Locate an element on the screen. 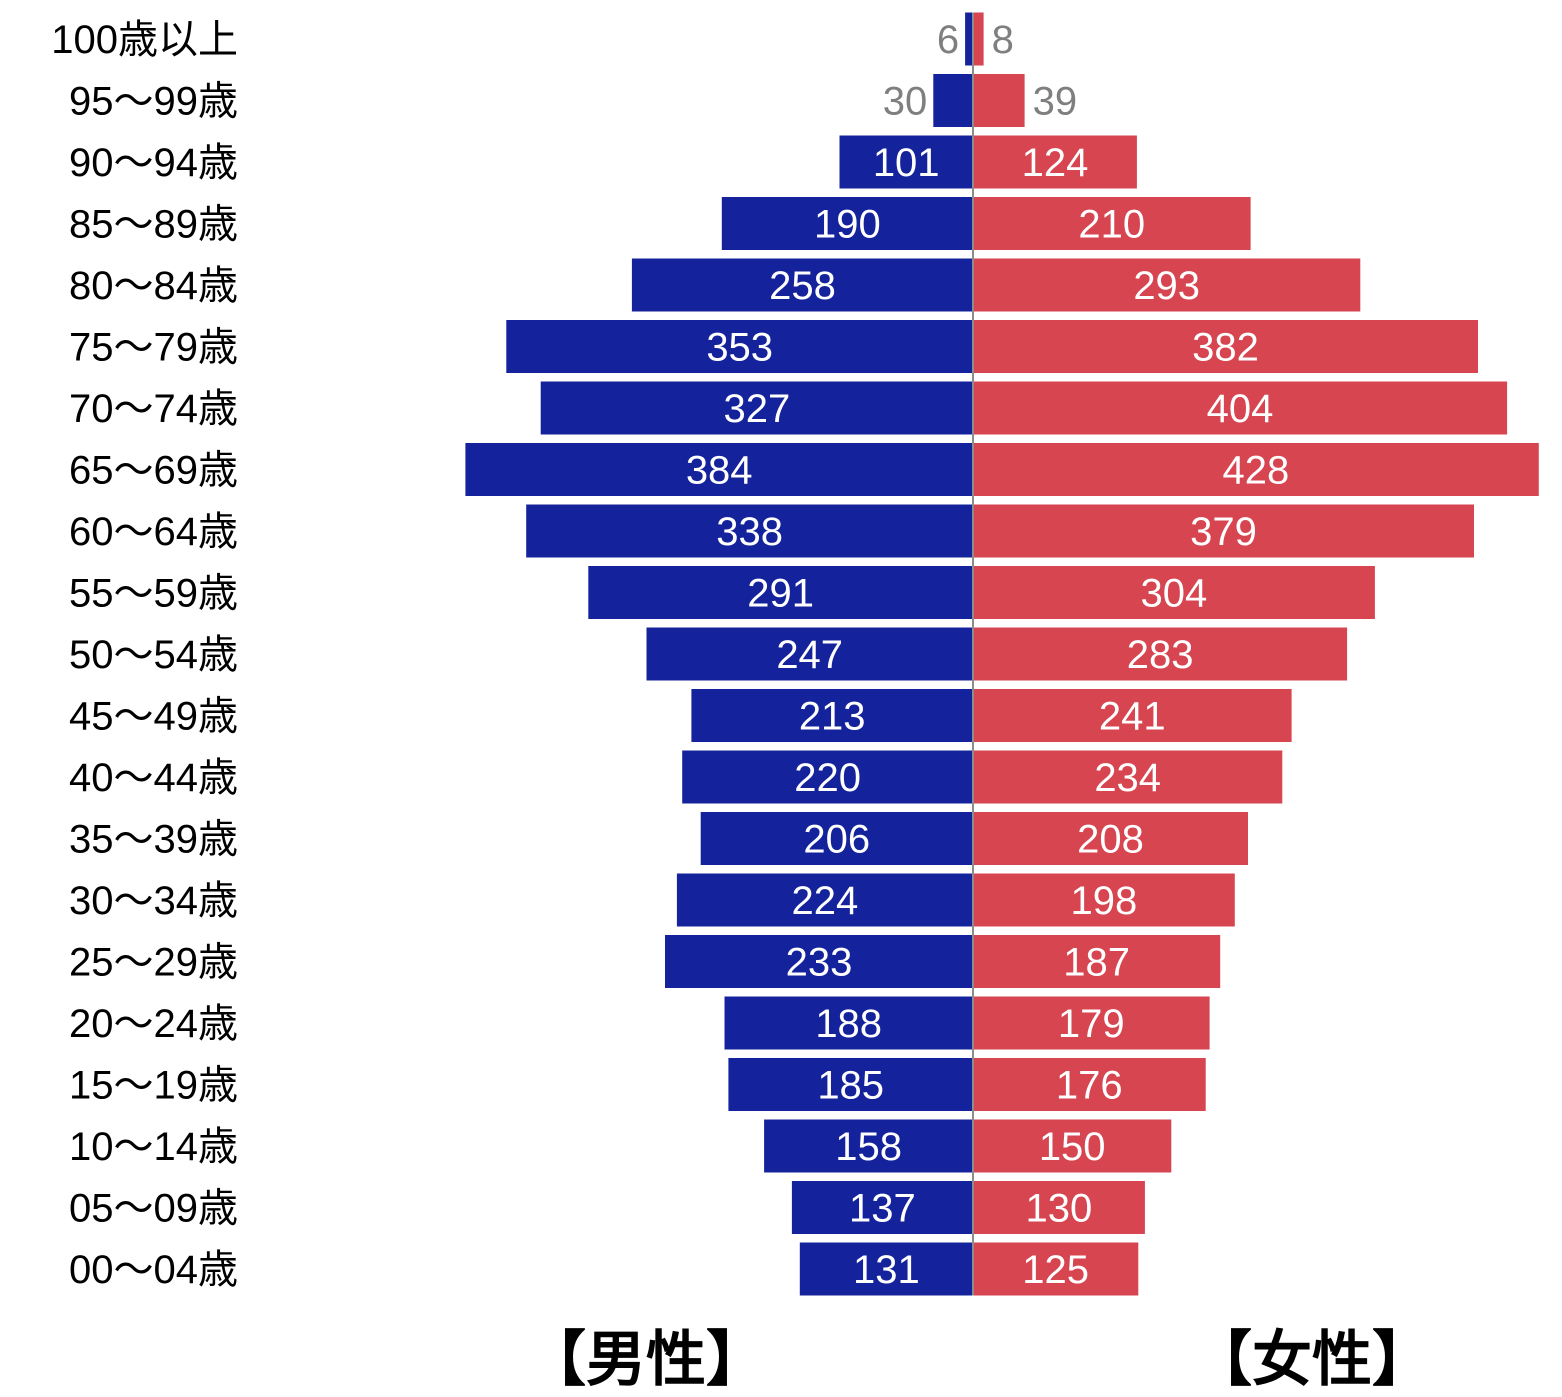  female-value-label: 382 is located at coordinates (1225, 348).